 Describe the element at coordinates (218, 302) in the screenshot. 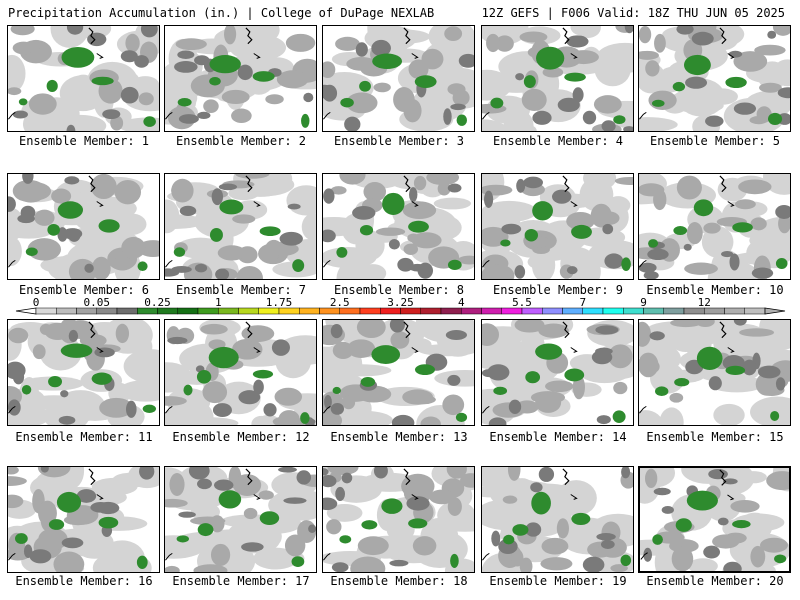

I see `colorbar-tick-label: 1` at that location.